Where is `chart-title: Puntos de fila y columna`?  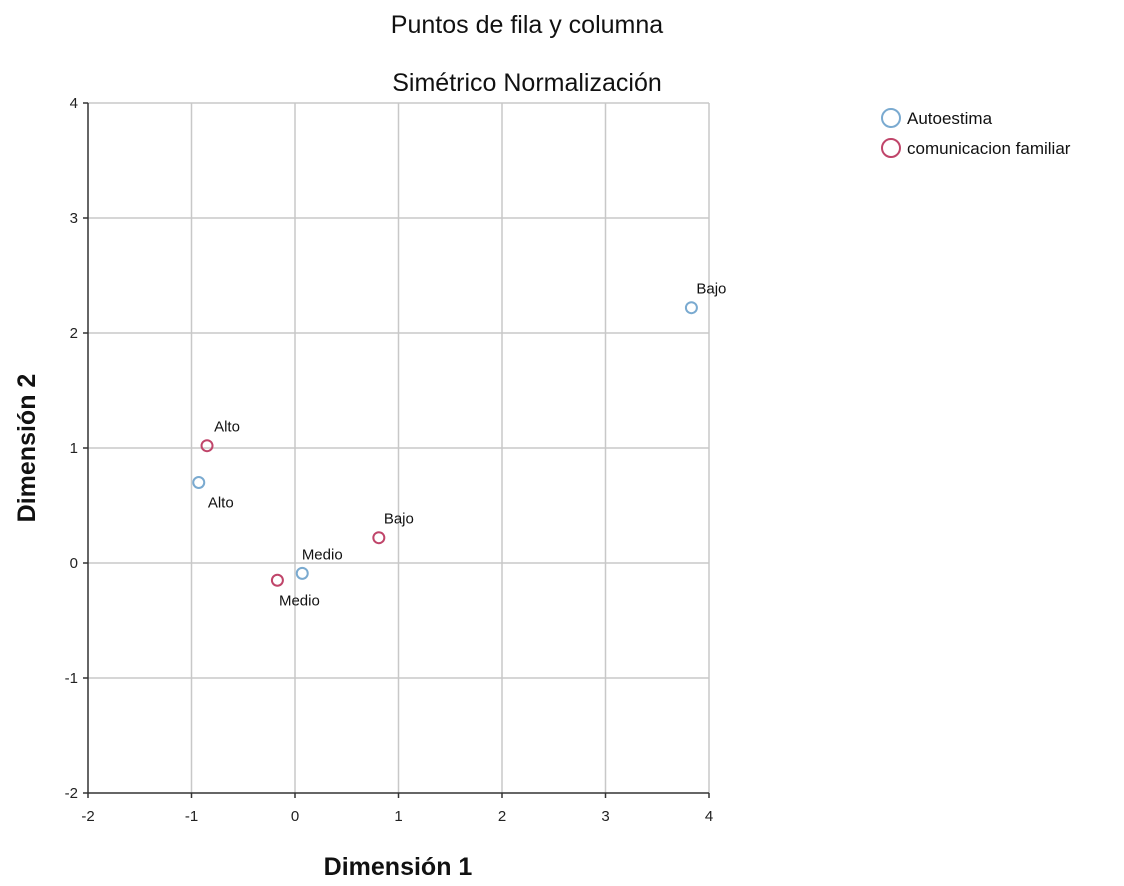 chart-title: Puntos de fila y columna is located at coordinates (527, 25).